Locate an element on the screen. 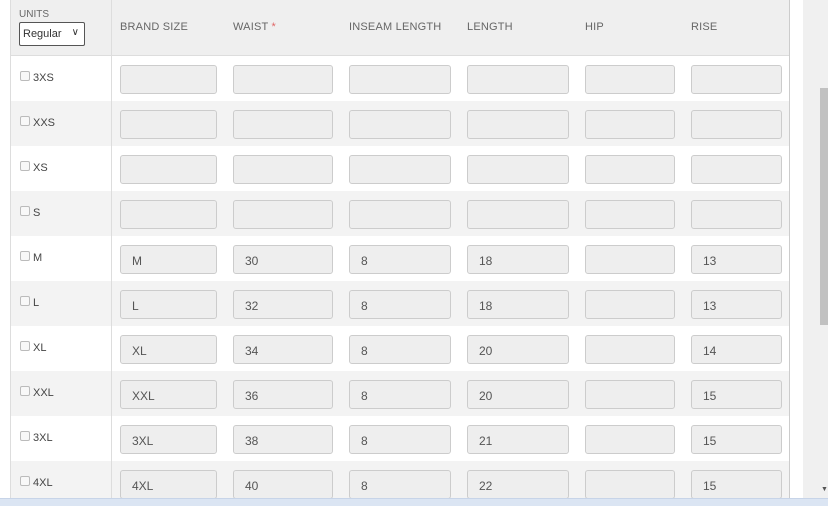 The height and width of the screenshot is (506, 828). table-row: XXL XXL 36 8 20 15 is located at coordinates (400, 393).